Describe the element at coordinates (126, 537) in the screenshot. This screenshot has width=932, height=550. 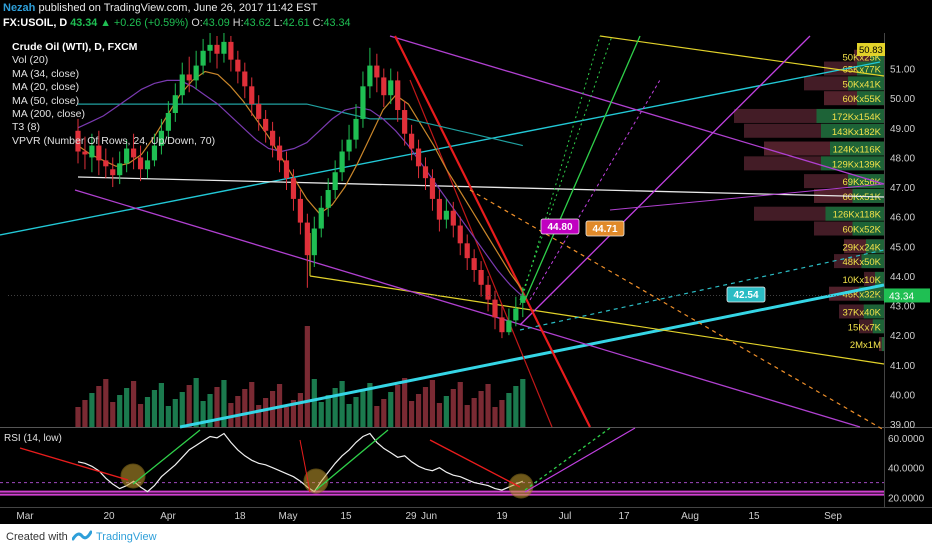
I see `tradingview-brand-link: TradingView` at that location.